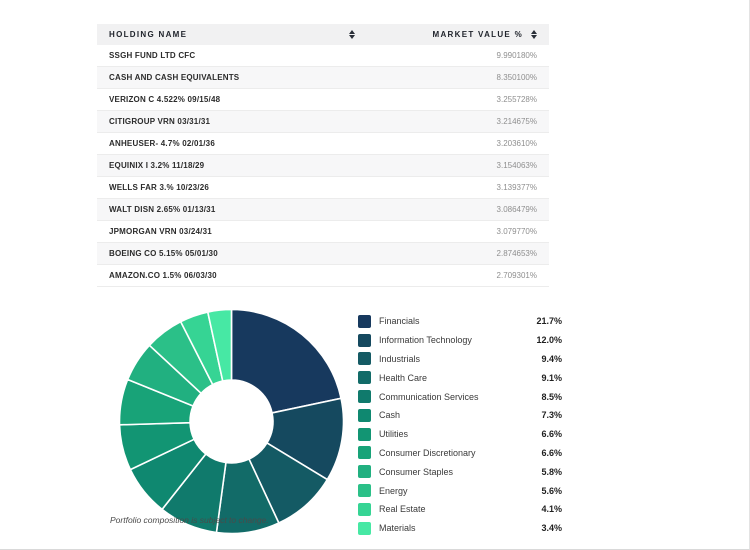  What do you see at coordinates (323, 122) in the screenshot?
I see `table-row: CITIGROUP VRN 03/31/31 3.214675%` at bounding box center [323, 122].